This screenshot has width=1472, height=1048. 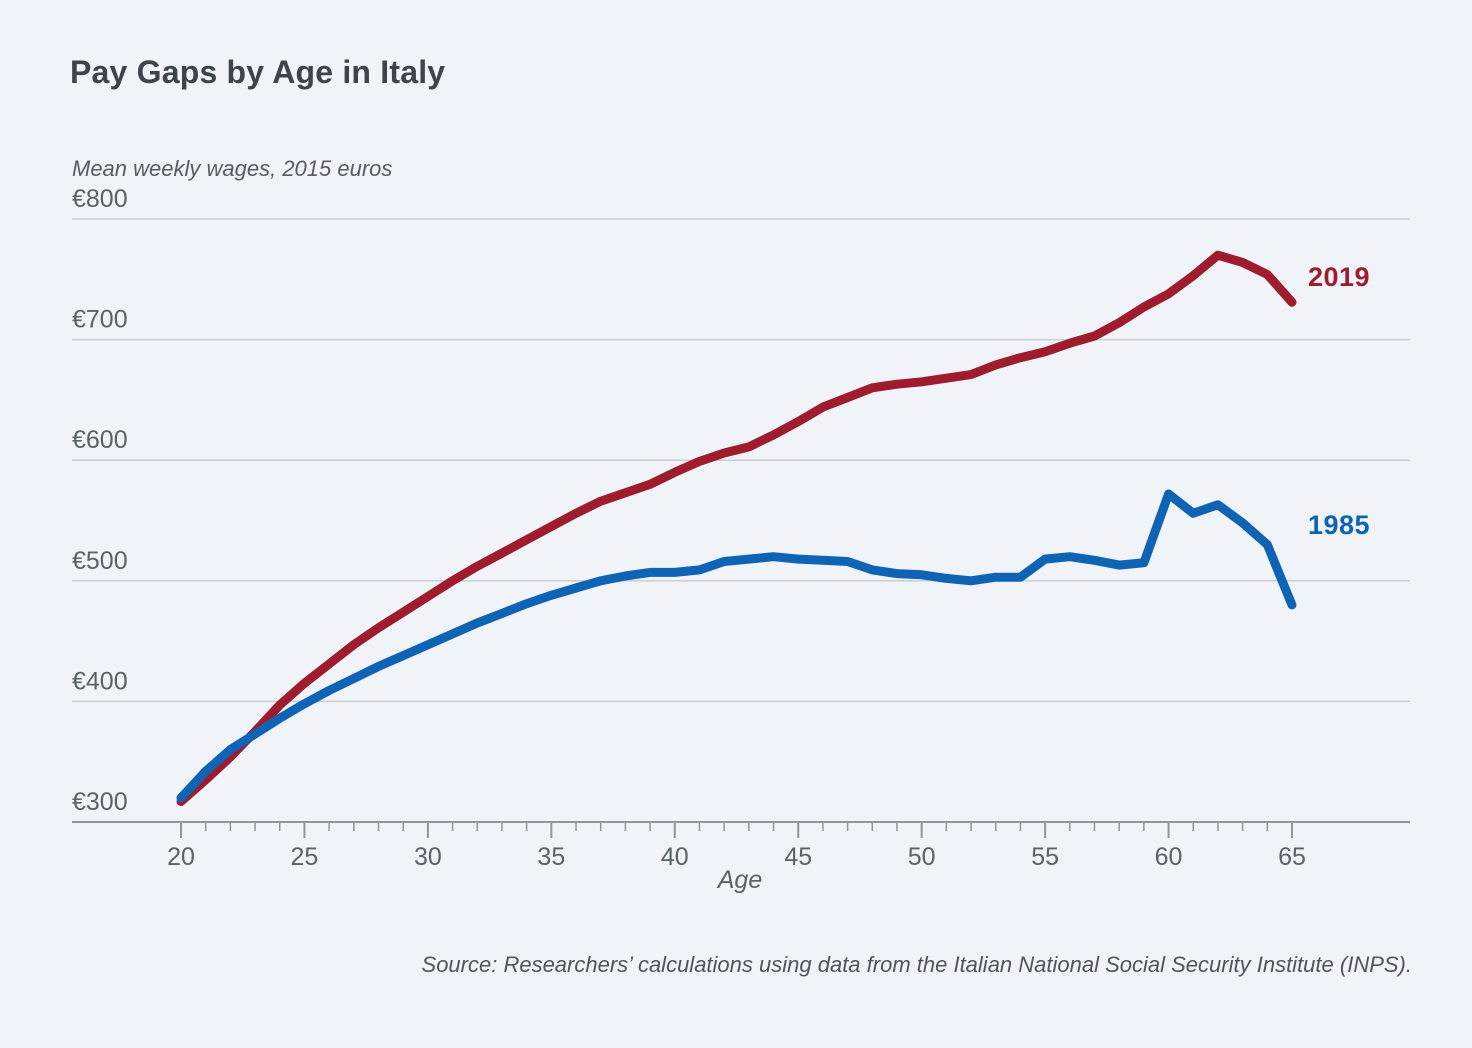 What do you see at coordinates (428, 857) in the screenshot?
I see `x-tick-label: 30` at bounding box center [428, 857].